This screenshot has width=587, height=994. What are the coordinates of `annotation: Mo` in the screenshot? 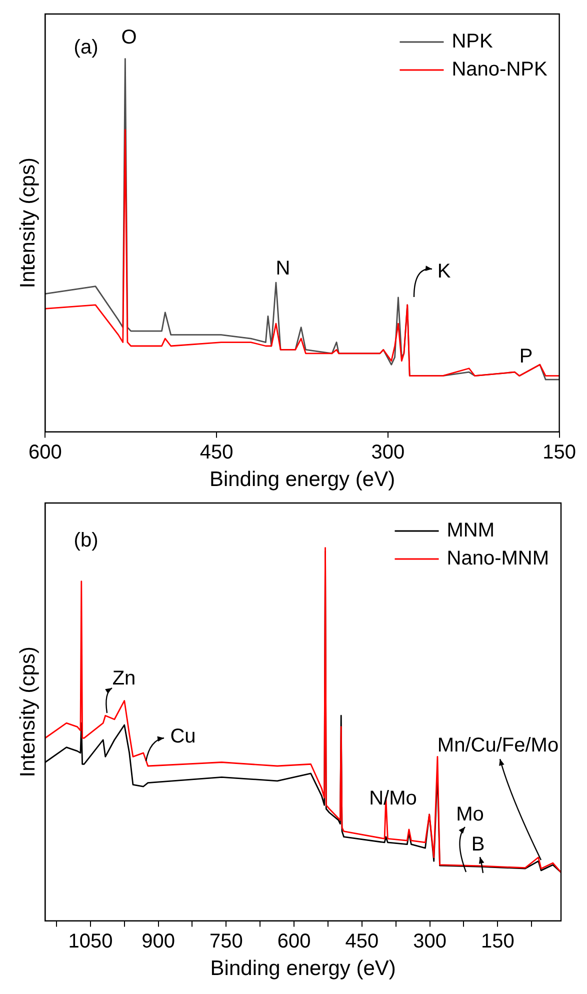 It's located at (470, 815).